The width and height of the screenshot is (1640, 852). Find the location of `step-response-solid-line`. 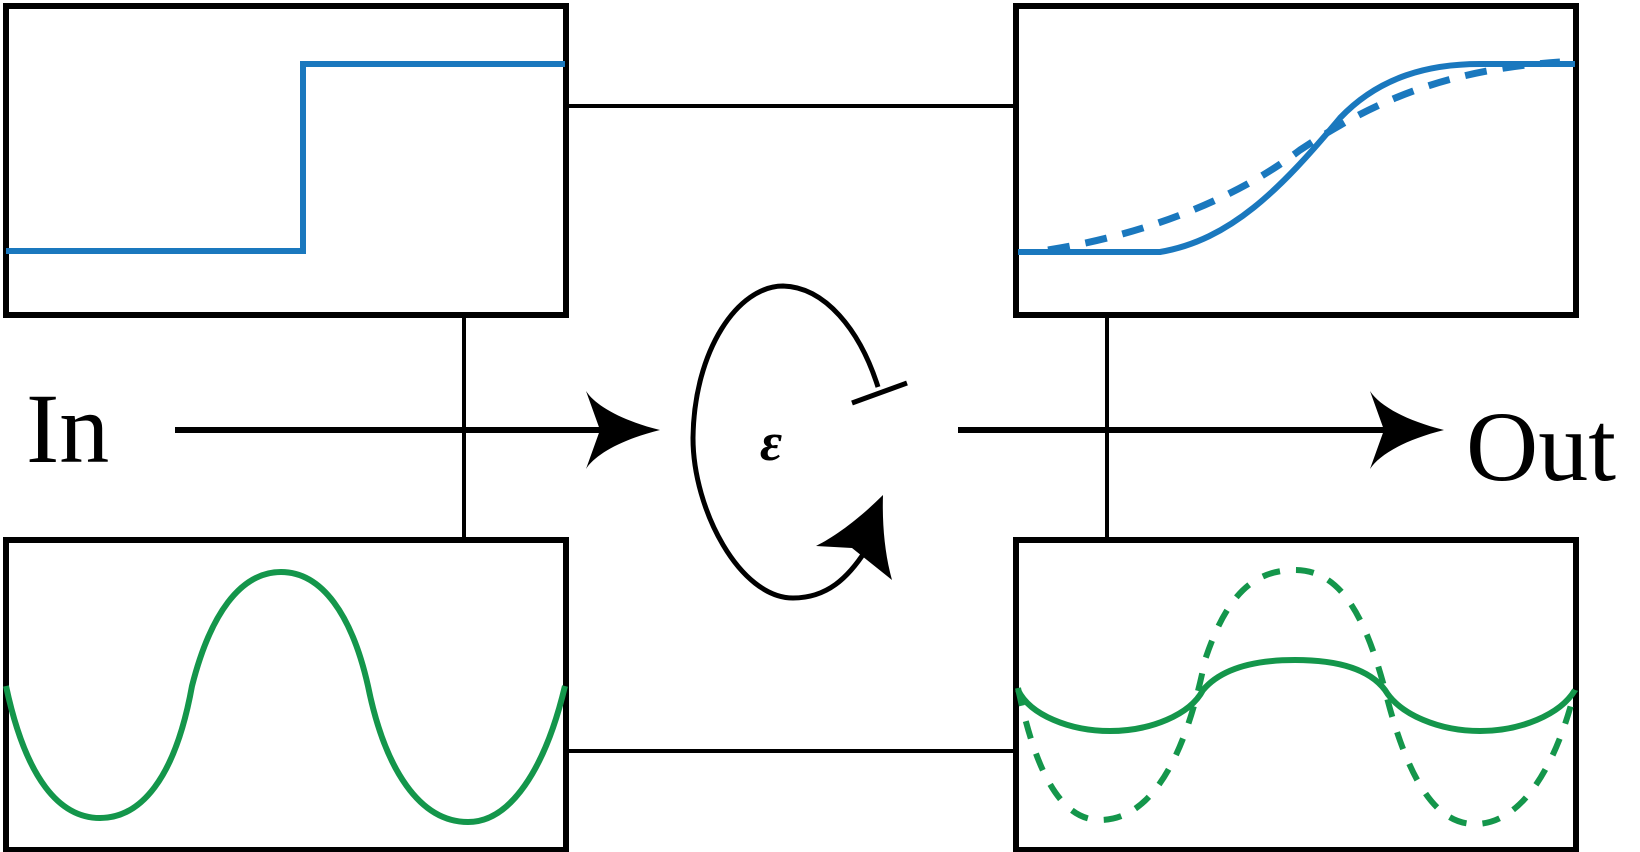

step-response-solid-line is located at coordinates (1296, 158).